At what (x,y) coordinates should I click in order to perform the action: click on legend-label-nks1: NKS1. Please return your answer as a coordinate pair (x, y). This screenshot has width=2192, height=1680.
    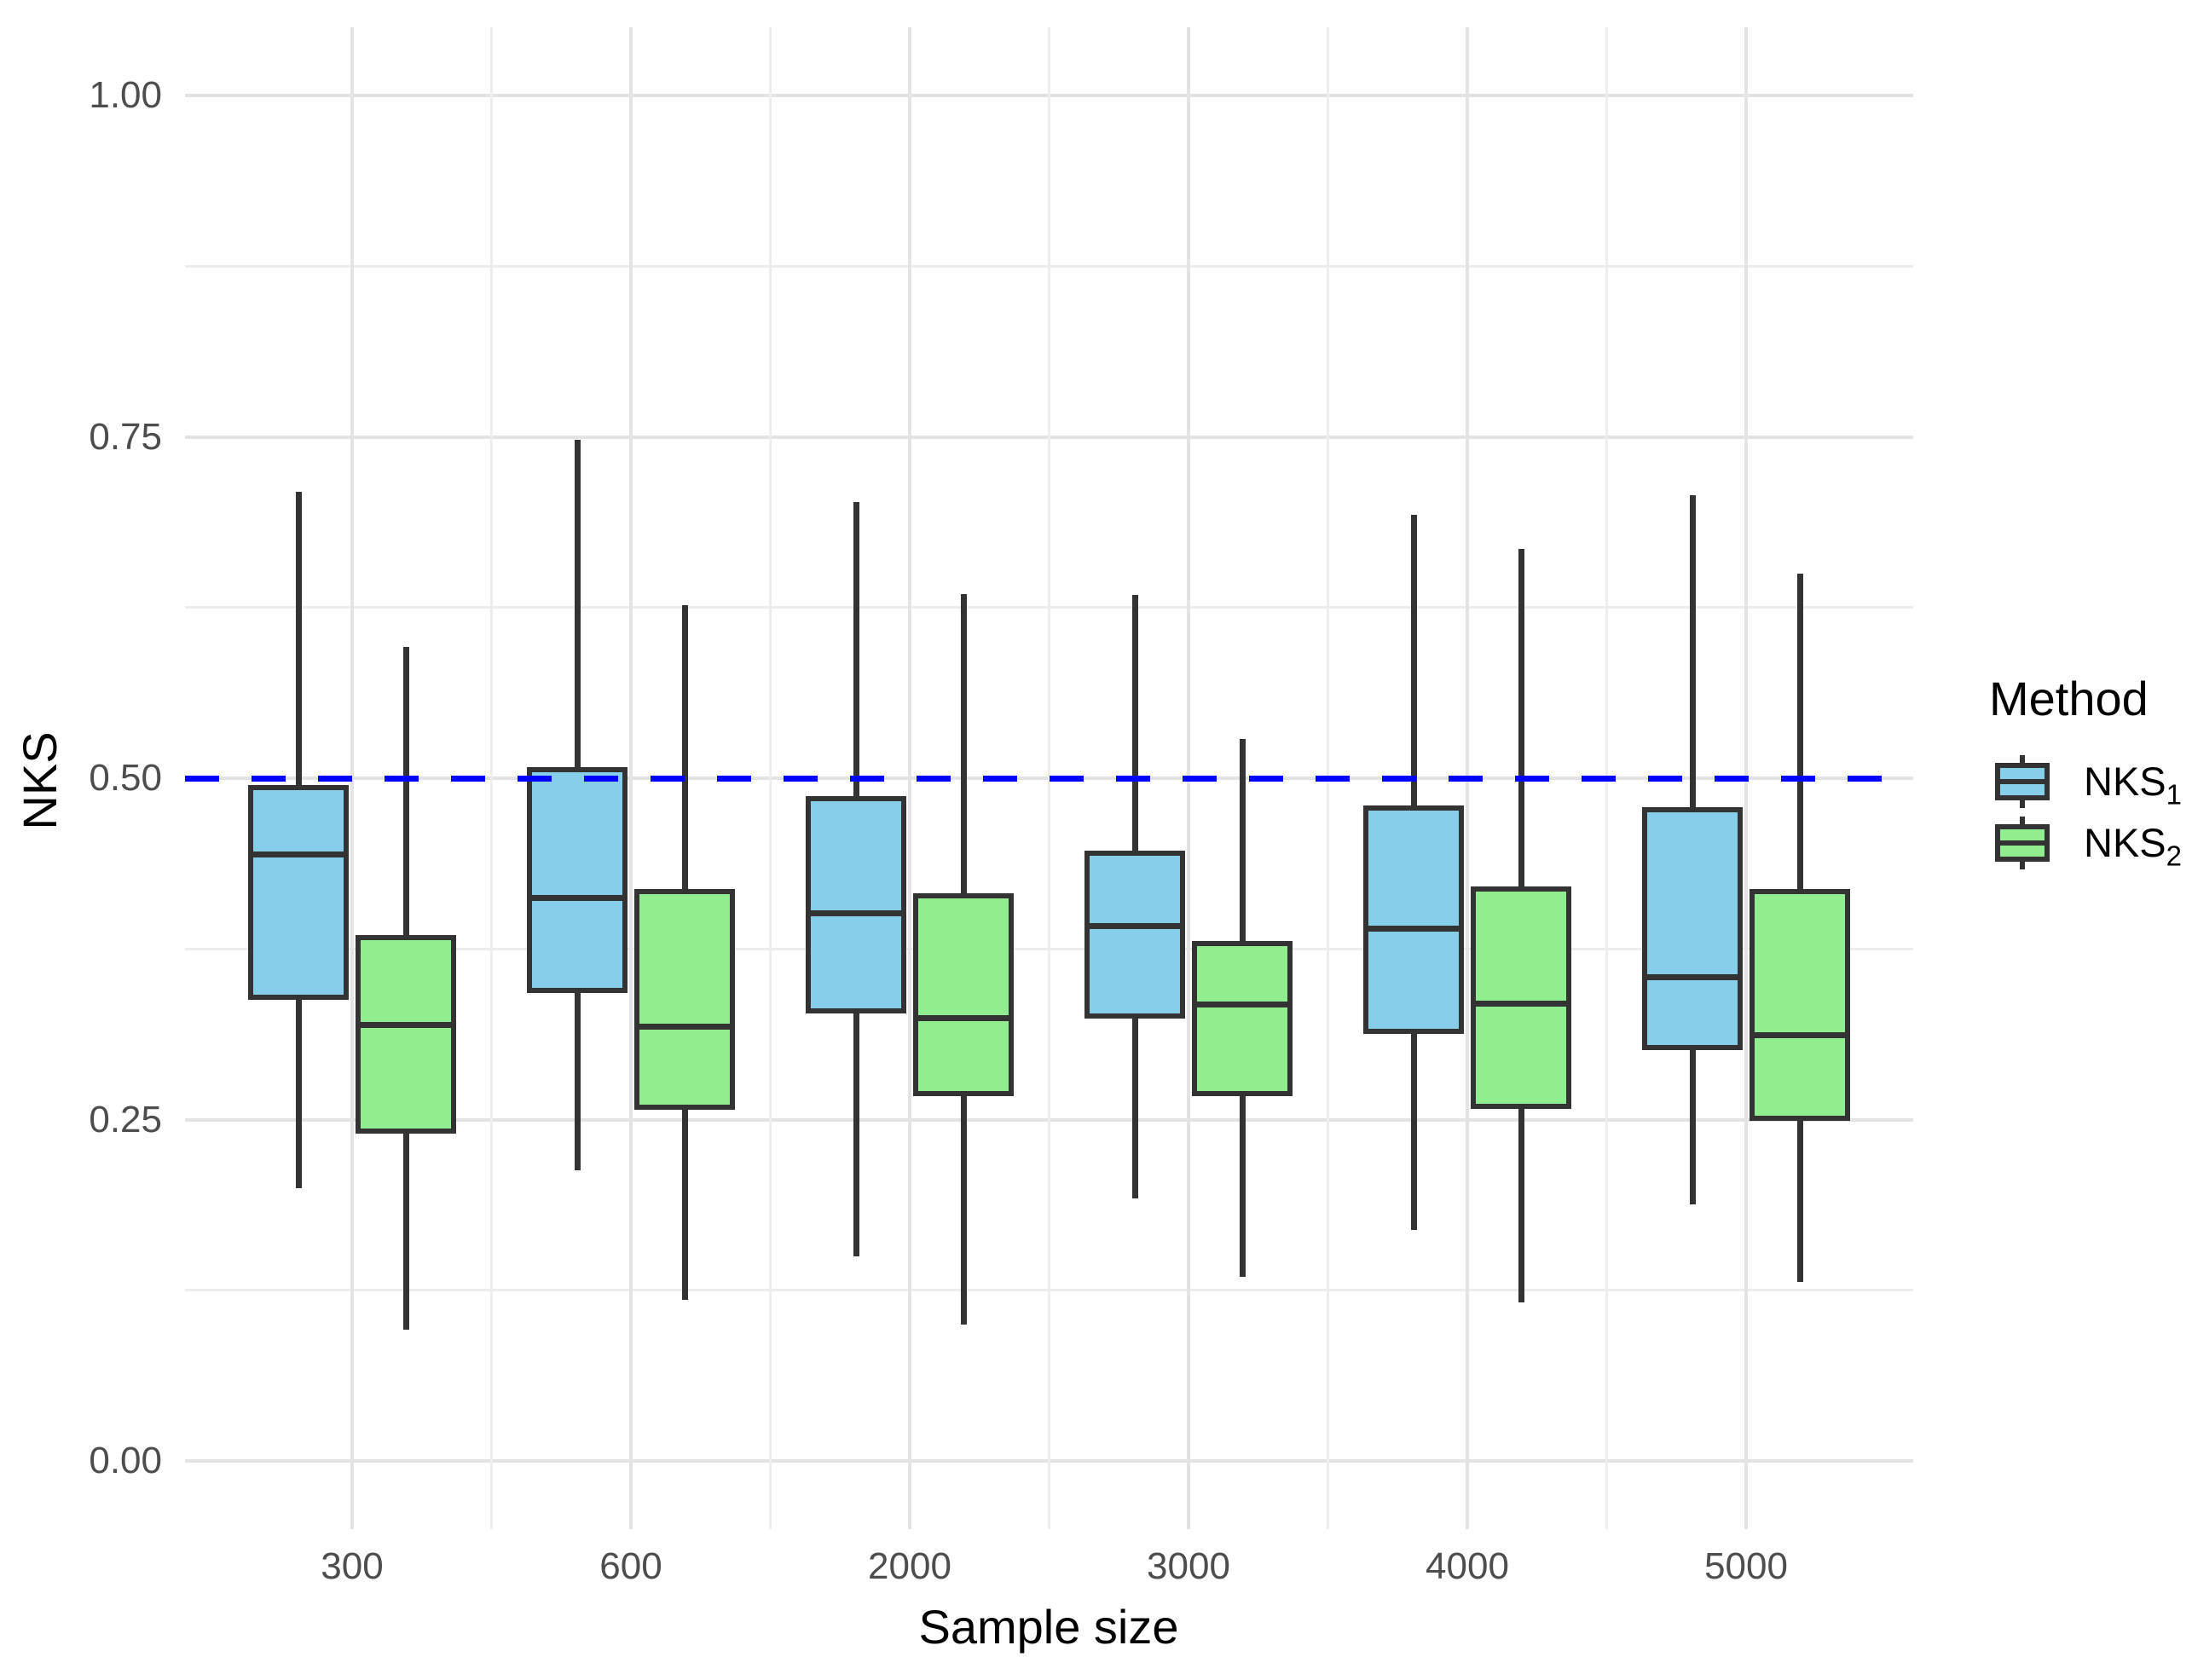
    Looking at the image, I should click on (2133, 785).